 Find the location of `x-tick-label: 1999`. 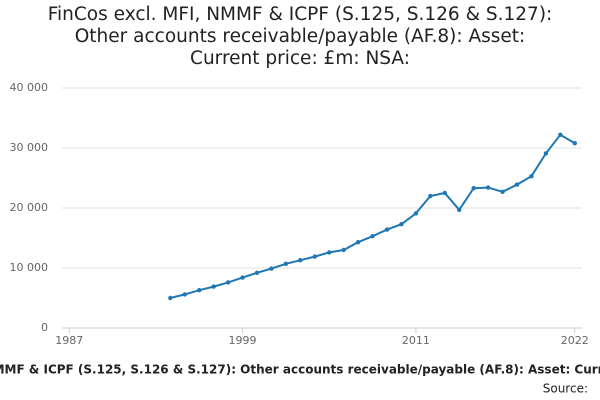

x-tick-label: 1999 is located at coordinates (243, 340).